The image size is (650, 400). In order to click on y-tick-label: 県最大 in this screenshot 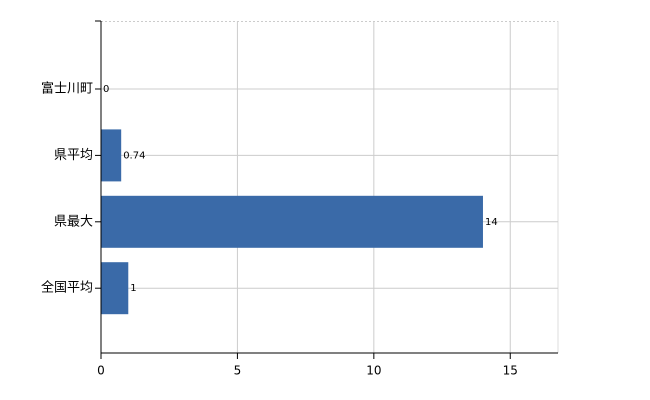, I will do `click(73, 221)`.